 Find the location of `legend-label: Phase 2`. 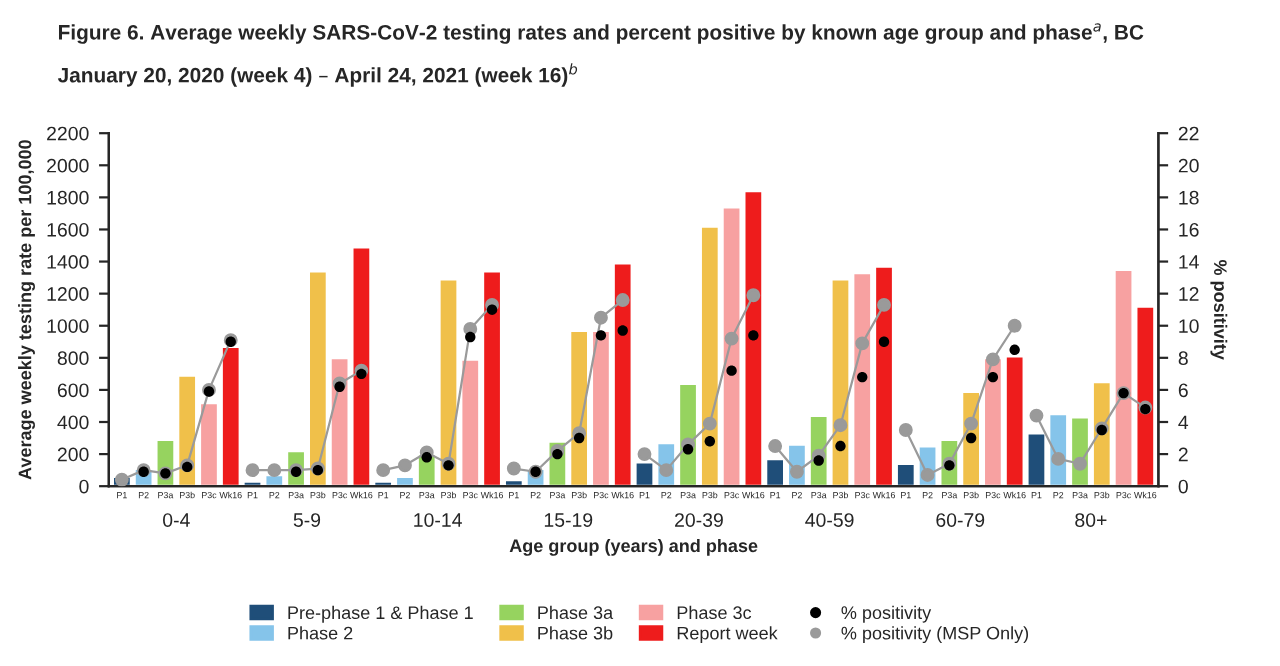

legend-label: Phase 2 is located at coordinates (320, 633).